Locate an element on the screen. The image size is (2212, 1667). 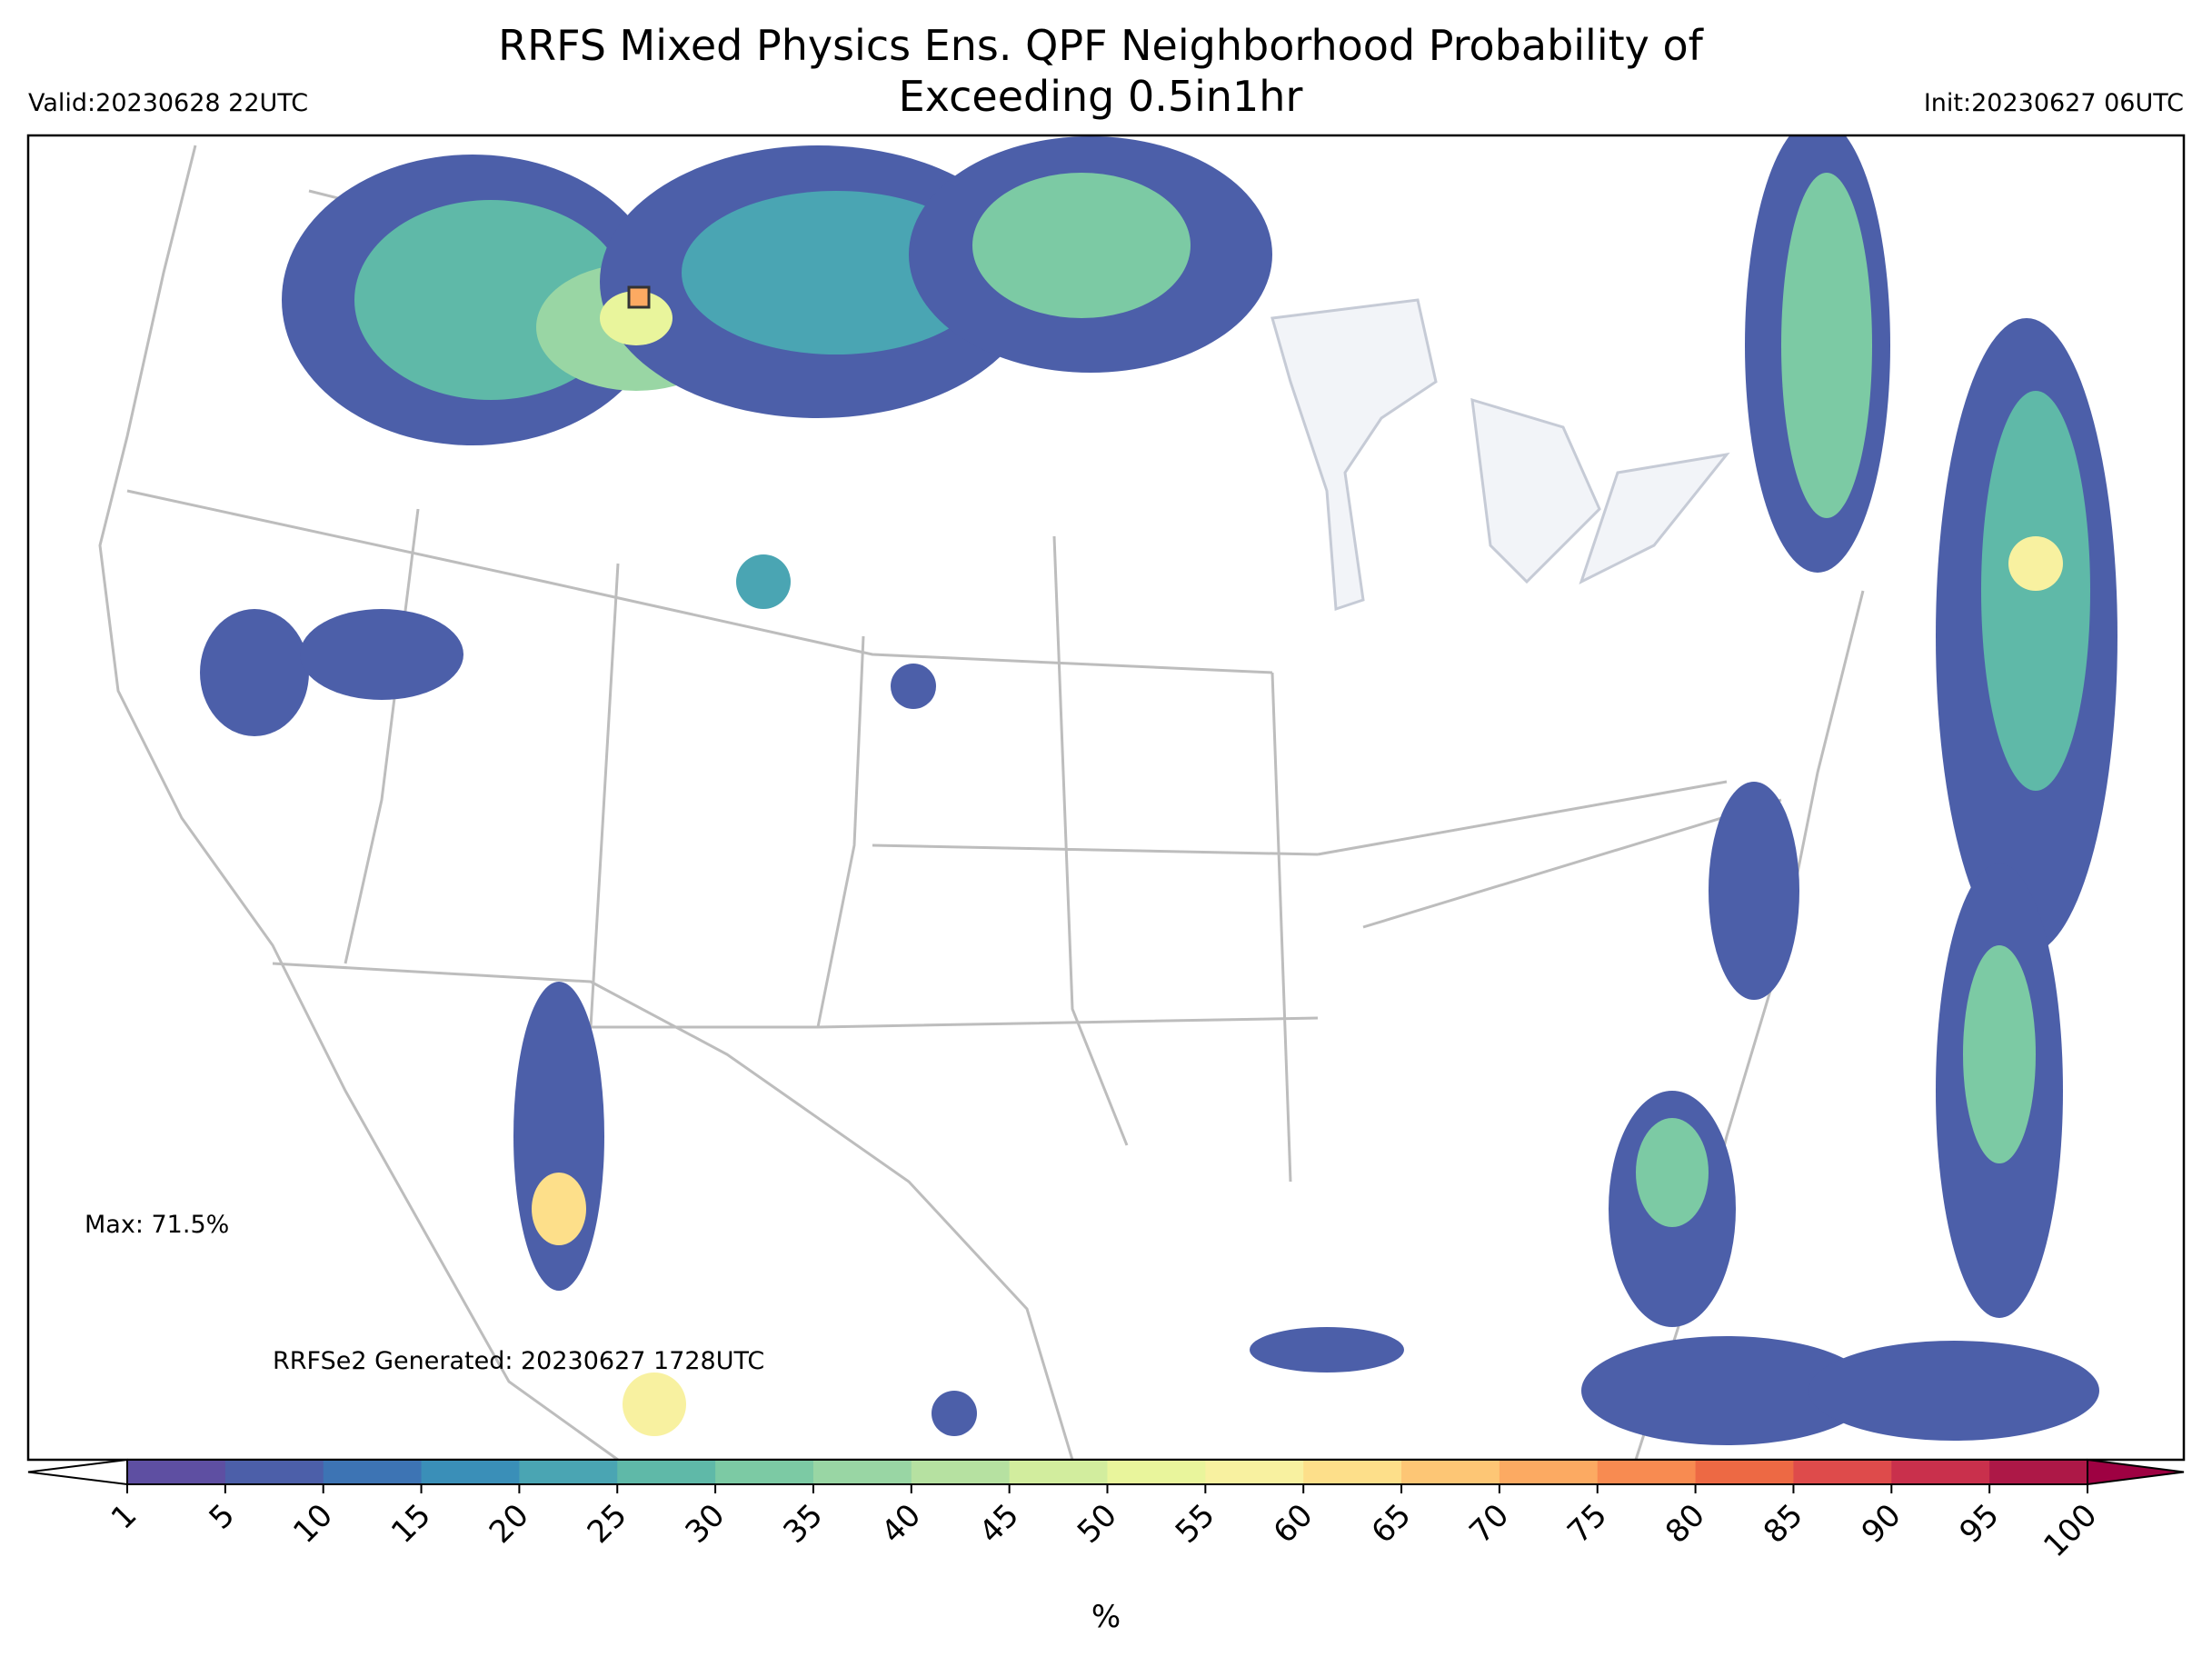
colorbar-tick-label: 1 is located at coordinates (125, 1517).